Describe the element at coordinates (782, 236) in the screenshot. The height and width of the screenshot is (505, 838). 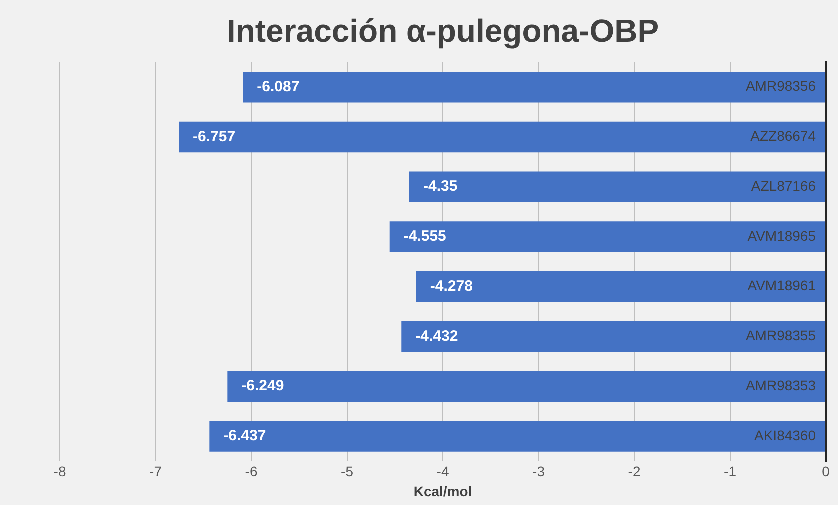
I see `y-tick-label: AVM18965` at that location.